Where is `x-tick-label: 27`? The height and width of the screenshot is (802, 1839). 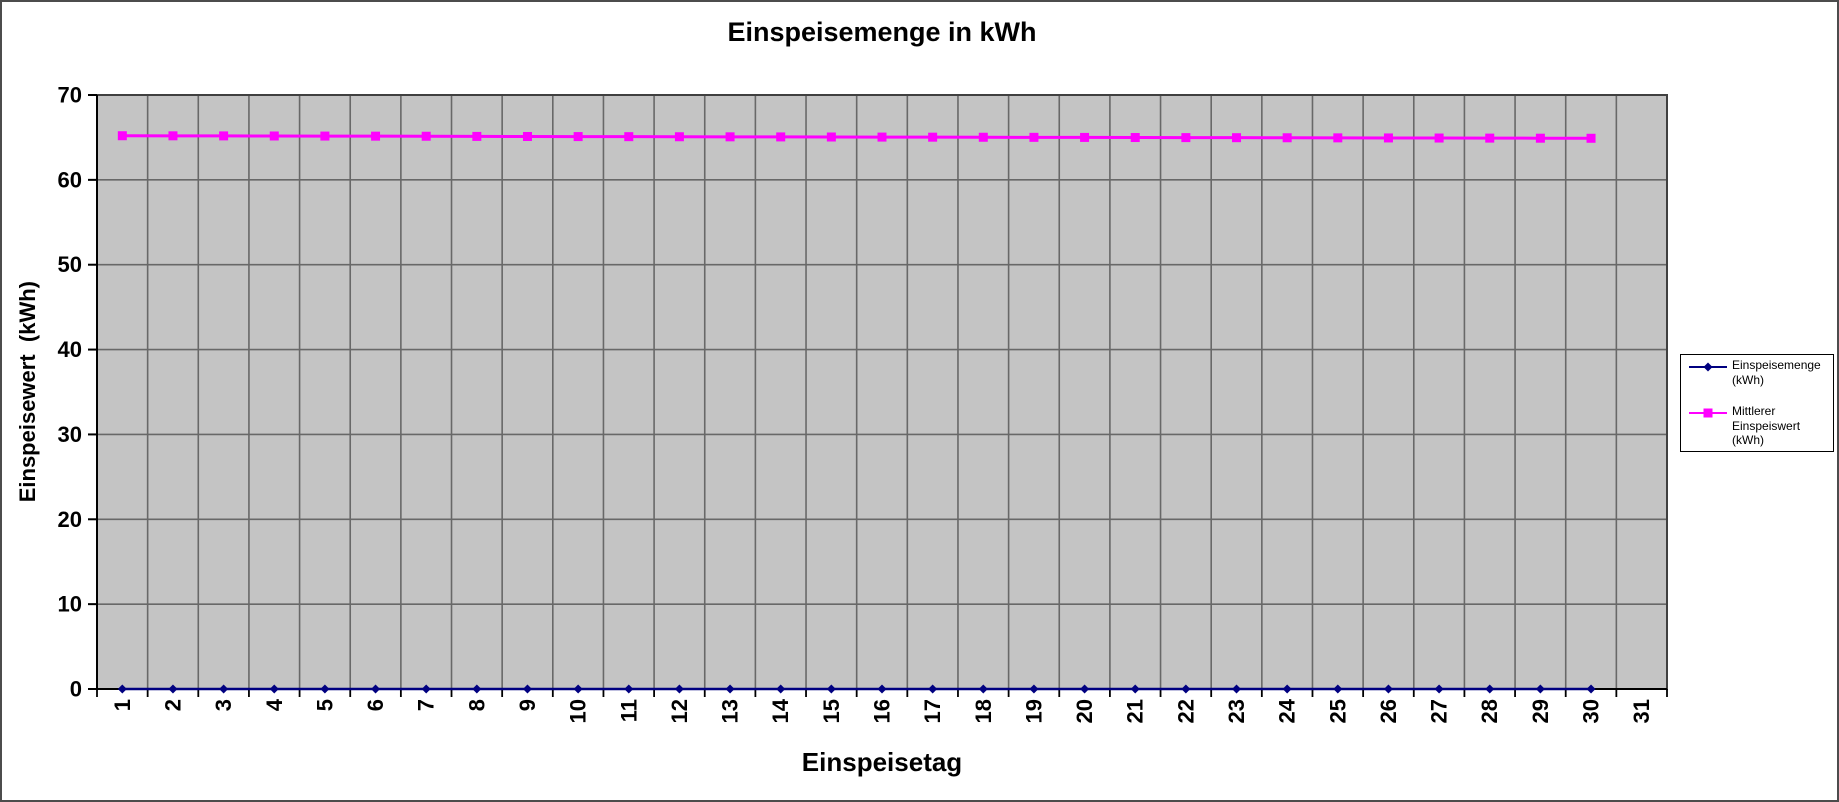 x-tick-label: 27 is located at coordinates (1439, 711).